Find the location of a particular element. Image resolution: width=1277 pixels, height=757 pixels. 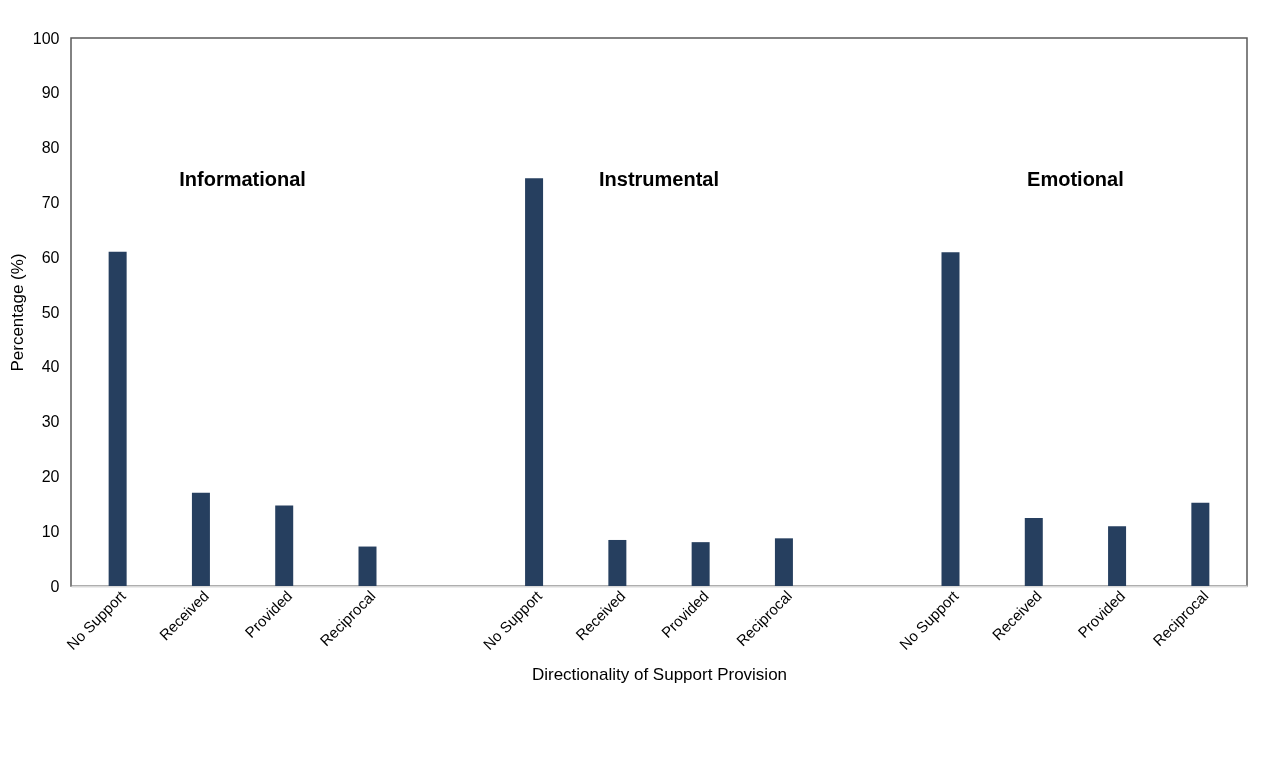

y-tick-label: 50 is located at coordinates (50, 312).